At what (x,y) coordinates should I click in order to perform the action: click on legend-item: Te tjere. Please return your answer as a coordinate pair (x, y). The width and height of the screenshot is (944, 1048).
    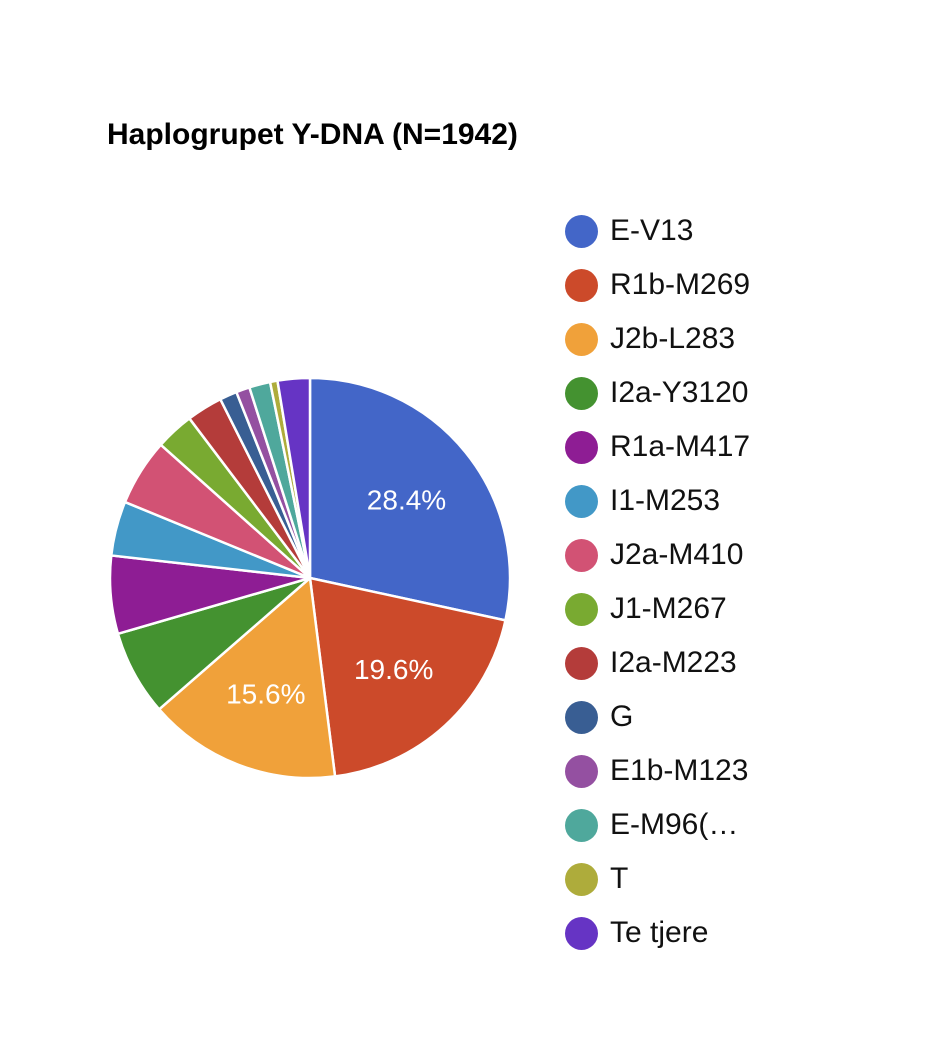
    Looking at the image, I should click on (657, 933).